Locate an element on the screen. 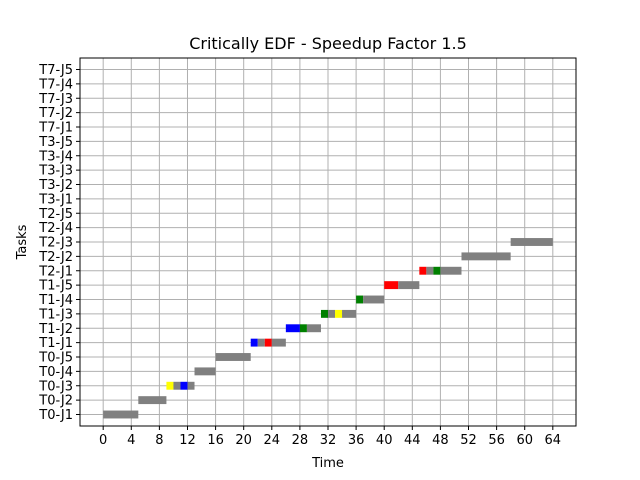 This screenshot has height=480, width=640. y-tick-label: T3-J4 is located at coordinates (55, 156).